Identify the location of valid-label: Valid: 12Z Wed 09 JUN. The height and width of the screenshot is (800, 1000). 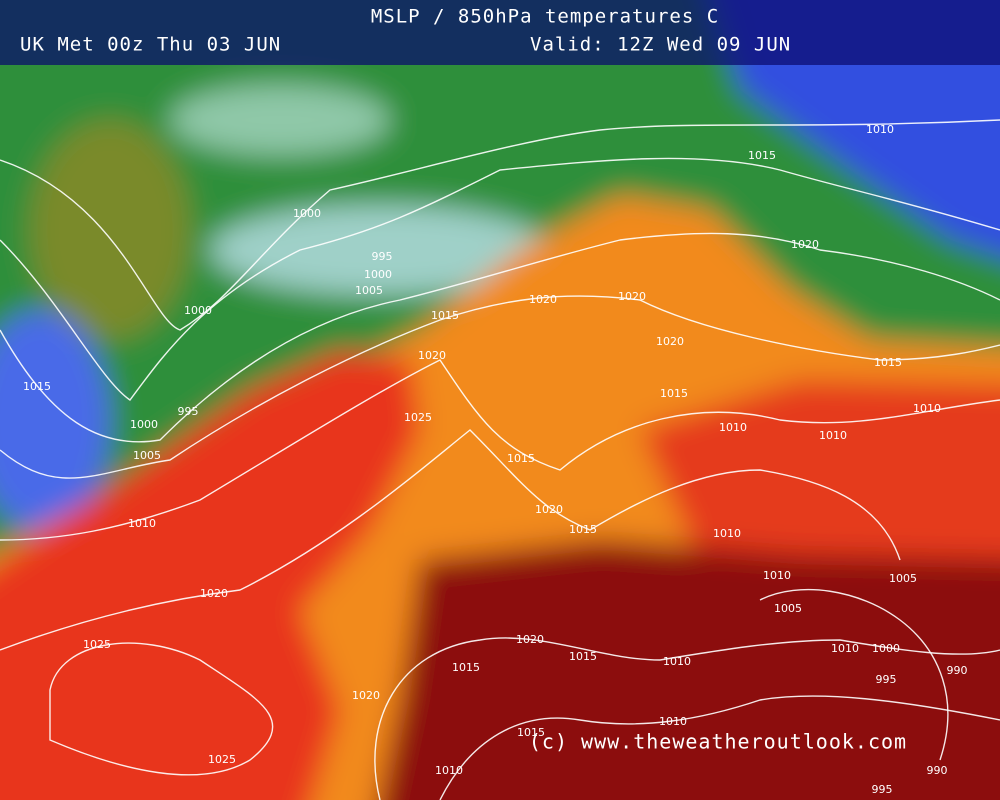
(660, 45).